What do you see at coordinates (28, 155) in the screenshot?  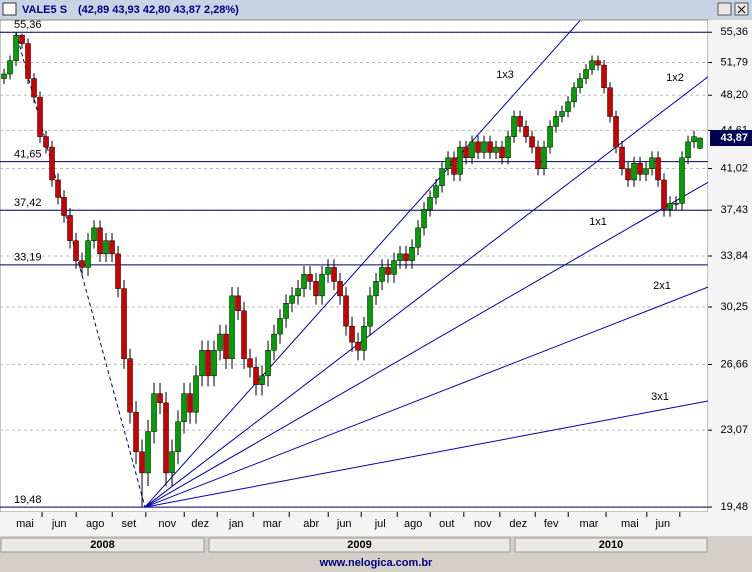 I see `level-label: 41,65` at bounding box center [28, 155].